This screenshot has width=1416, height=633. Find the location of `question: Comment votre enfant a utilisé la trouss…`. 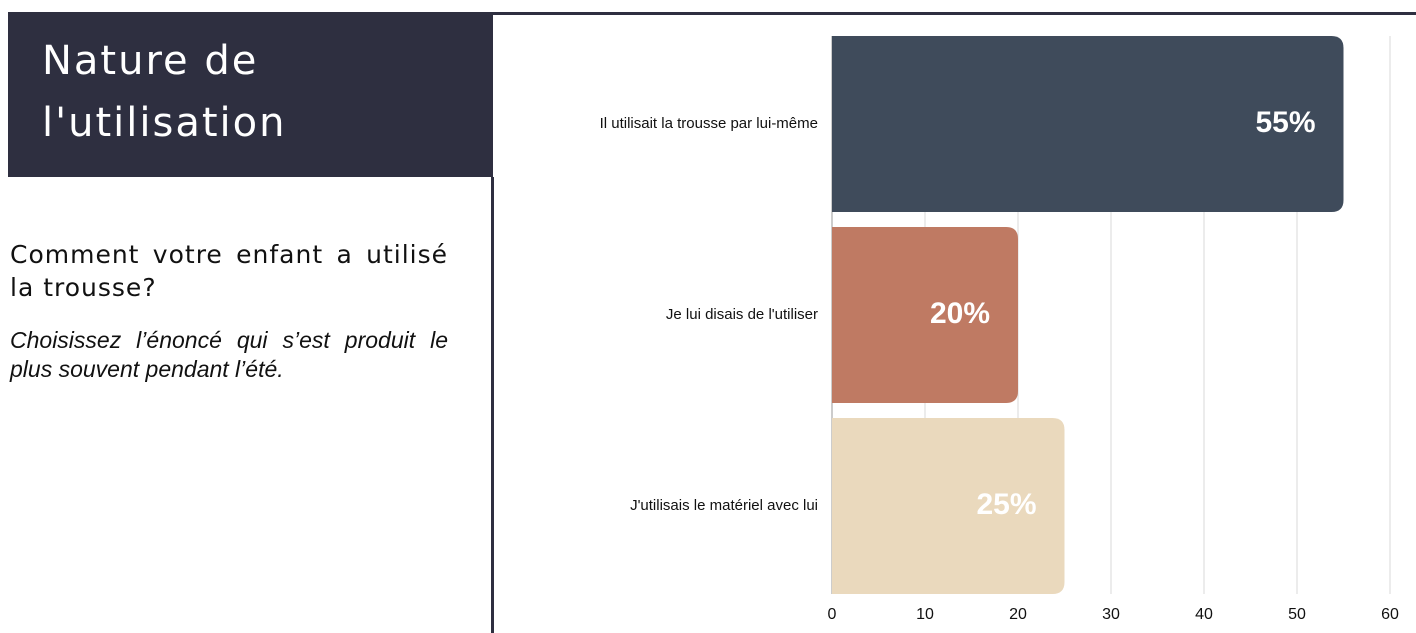

question: Comment votre enfant a utilisé la trouss… is located at coordinates (229, 271).